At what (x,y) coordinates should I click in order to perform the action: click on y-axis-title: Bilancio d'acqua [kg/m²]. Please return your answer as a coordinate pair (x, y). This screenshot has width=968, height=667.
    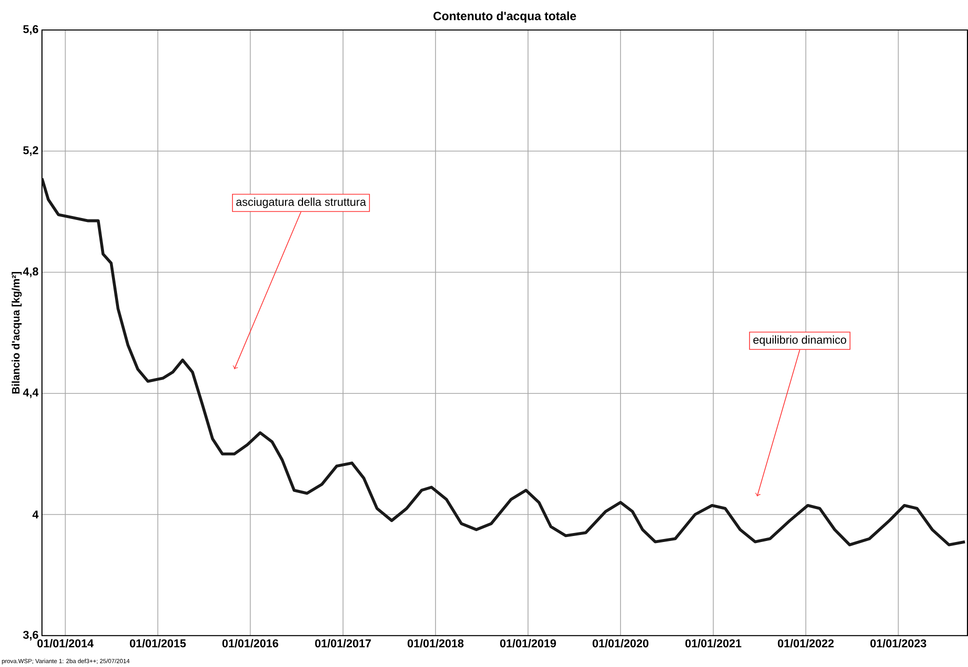
    Looking at the image, I should click on (17, 333).